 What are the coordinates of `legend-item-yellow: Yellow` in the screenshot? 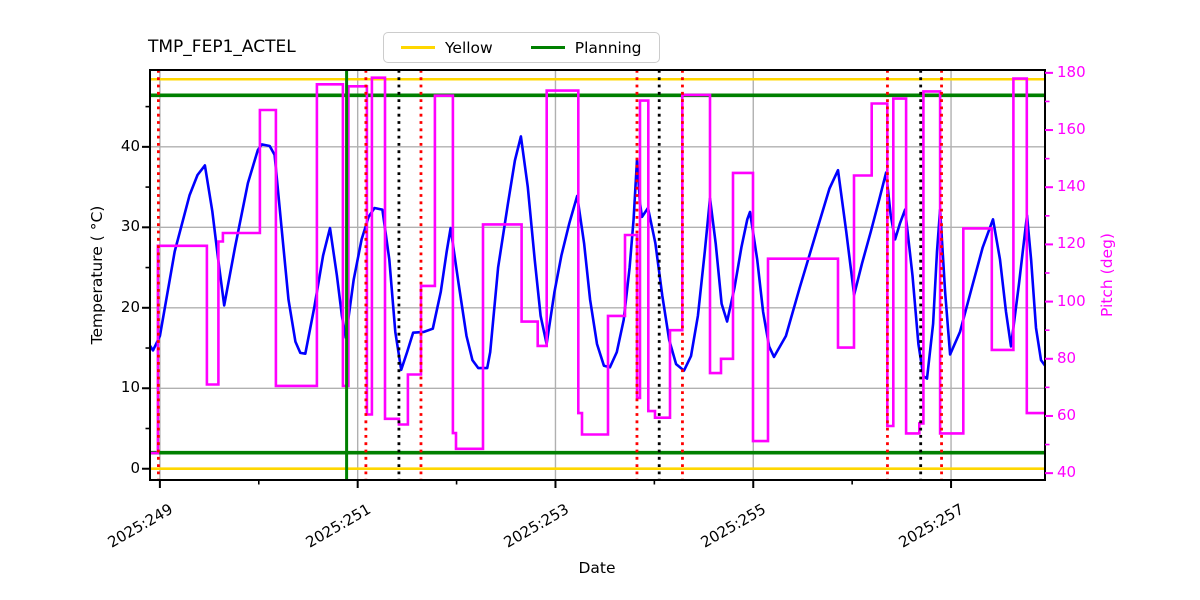 It's located at (447, 48).